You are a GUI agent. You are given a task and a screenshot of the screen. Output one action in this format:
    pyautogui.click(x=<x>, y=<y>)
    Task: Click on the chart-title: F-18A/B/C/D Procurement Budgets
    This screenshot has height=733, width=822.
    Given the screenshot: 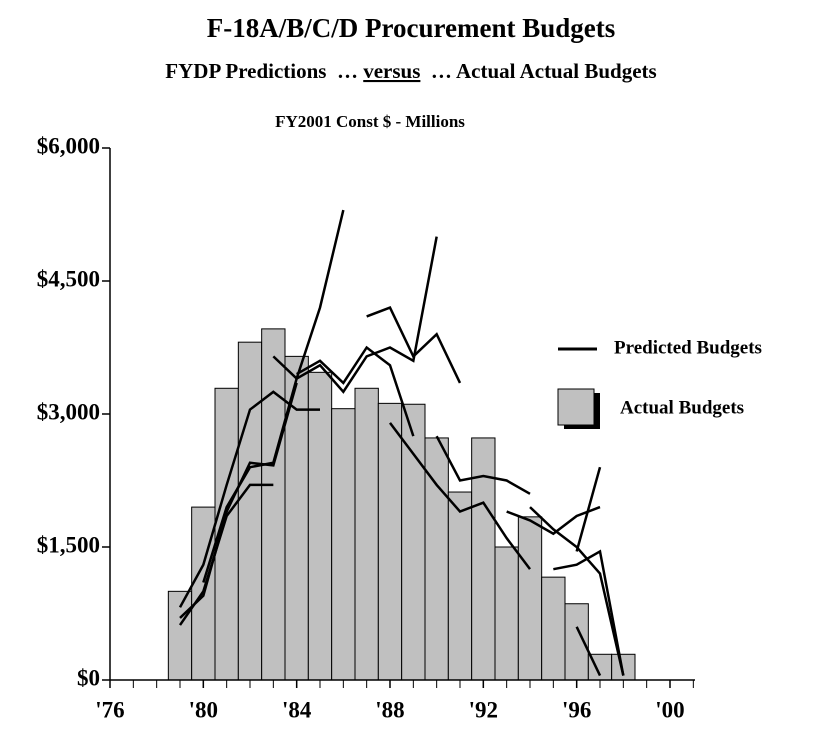 What is the action you would take?
    pyautogui.click(x=411, y=28)
    